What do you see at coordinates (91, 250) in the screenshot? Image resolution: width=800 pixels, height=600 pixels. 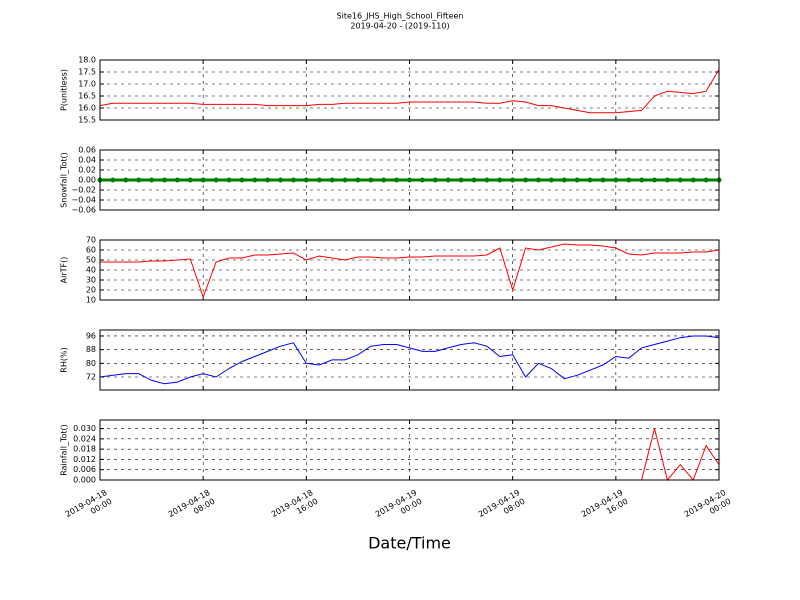 I see `y-tick-label: 60` at bounding box center [91, 250].